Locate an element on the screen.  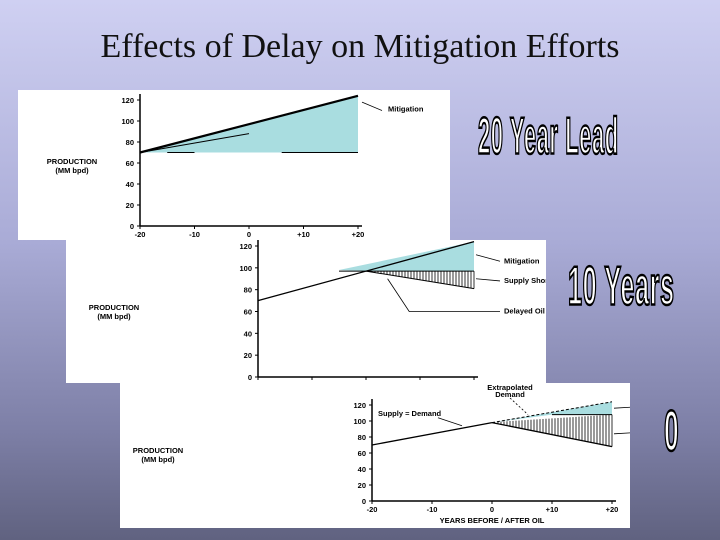
mitigation-line is located at coordinates (249, 124).